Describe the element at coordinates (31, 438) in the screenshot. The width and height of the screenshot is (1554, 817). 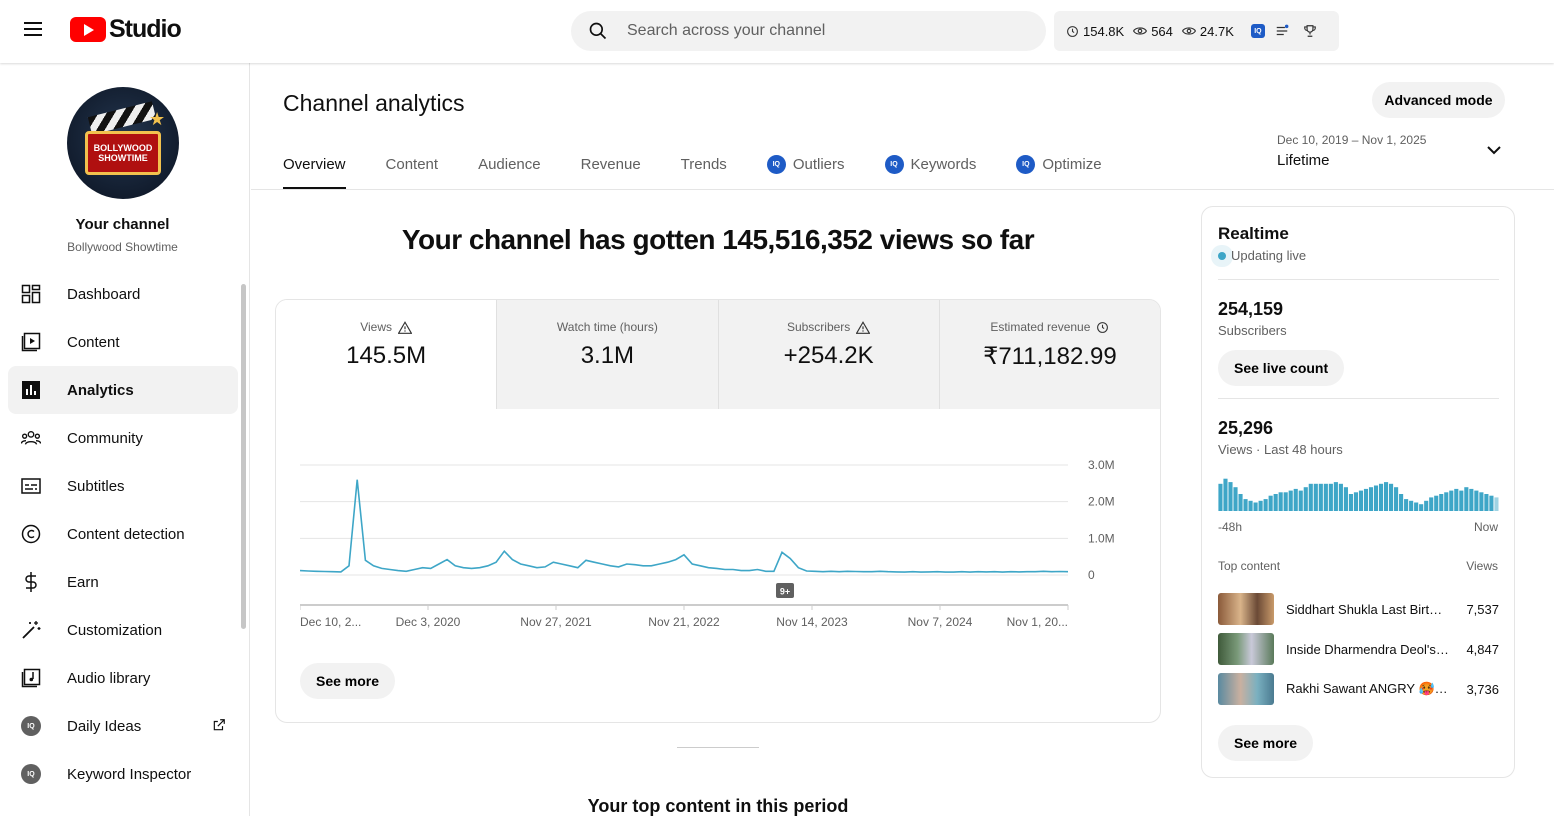
I see `community-icon` at that location.